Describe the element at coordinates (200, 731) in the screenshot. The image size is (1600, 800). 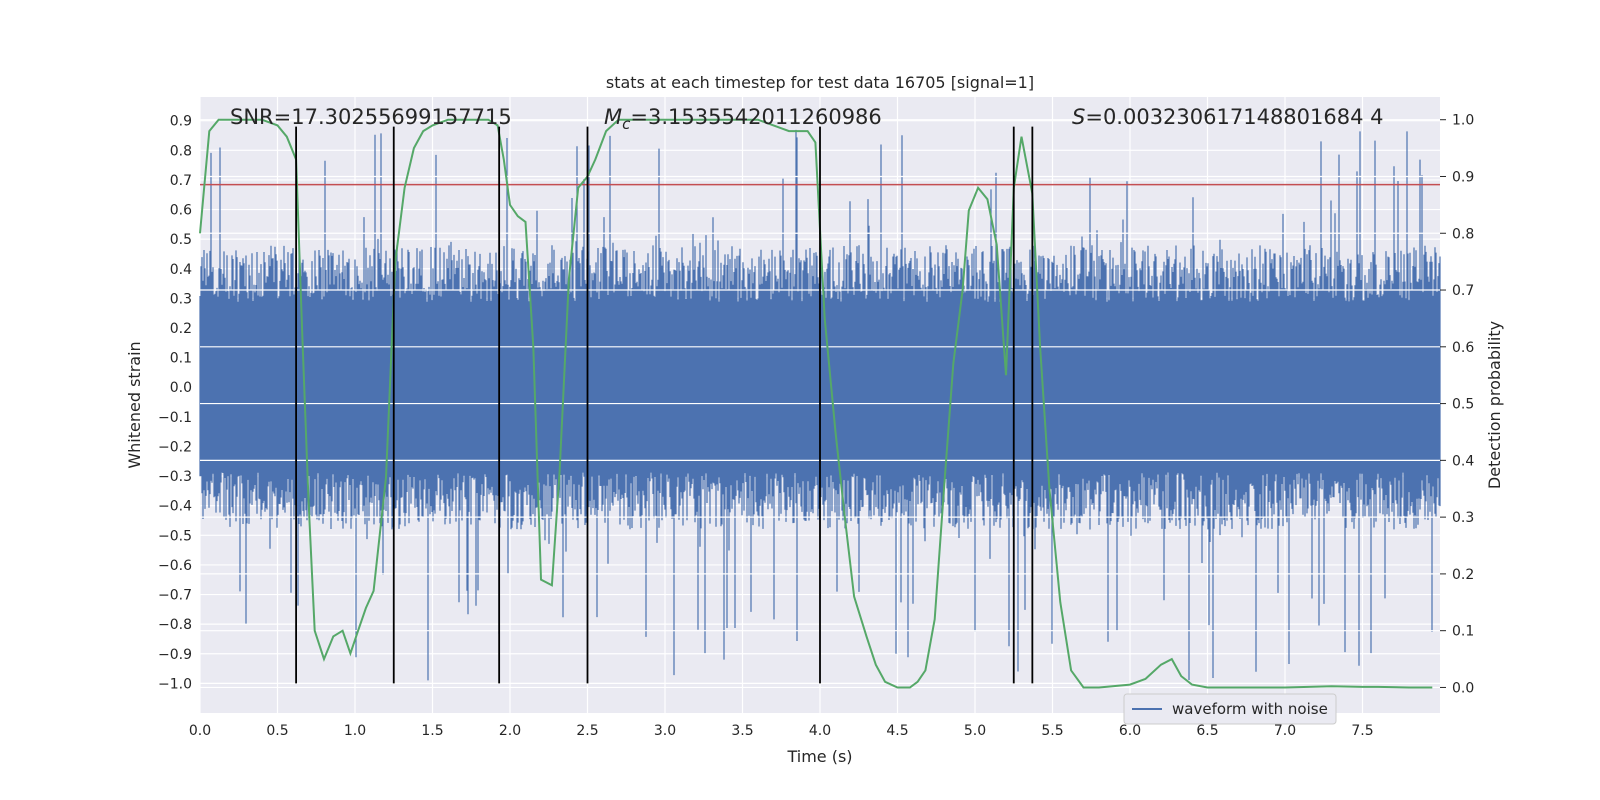
I see `x-tick-label: 0.0` at that location.